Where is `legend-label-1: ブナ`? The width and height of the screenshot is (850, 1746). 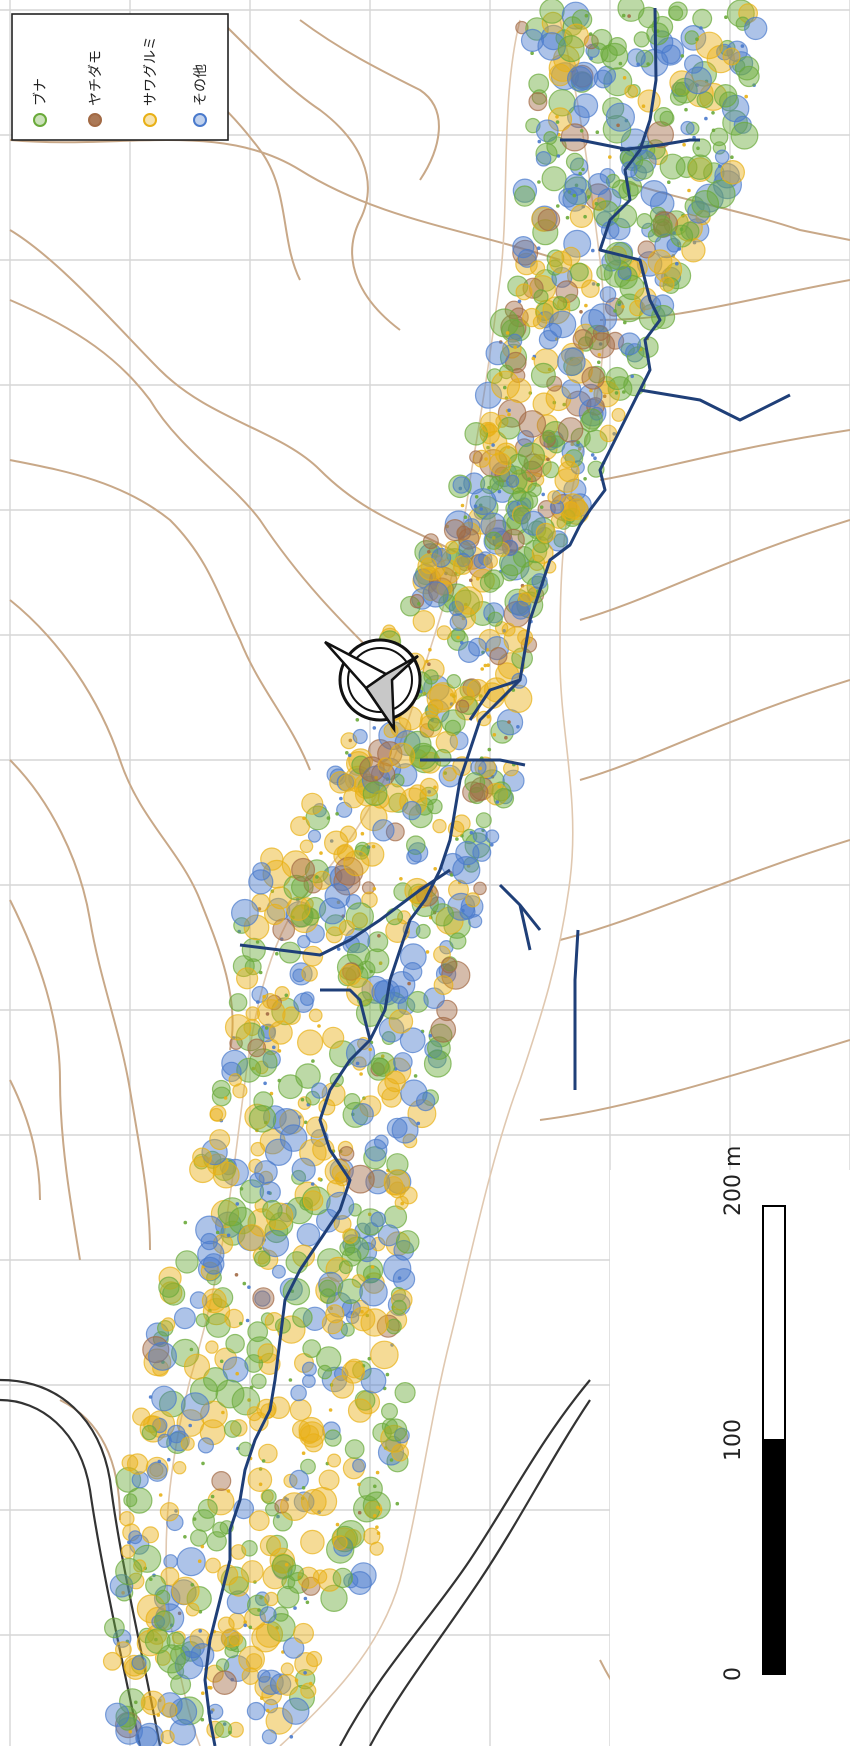 legend-label-1: ブナ is located at coordinates (40, 92).